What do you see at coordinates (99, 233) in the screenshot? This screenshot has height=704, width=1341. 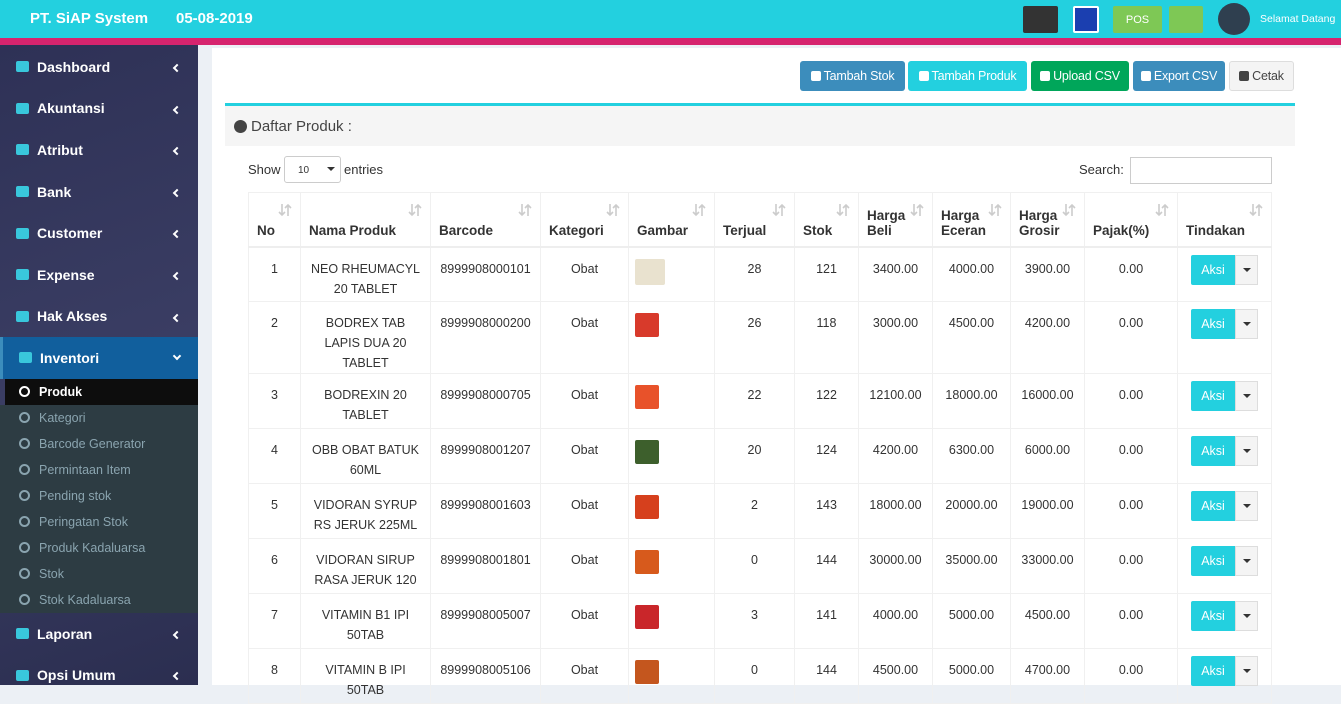 I see `menu-item: Customer` at bounding box center [99, 233].